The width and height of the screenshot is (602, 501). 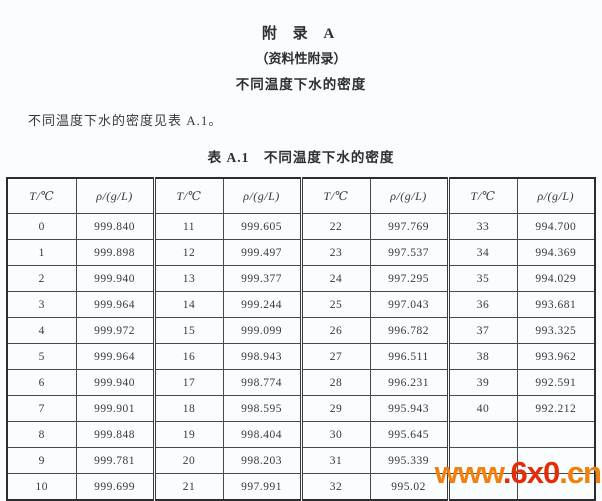 I want to click on density-cell: 994.700, so click(x=556, y=226).